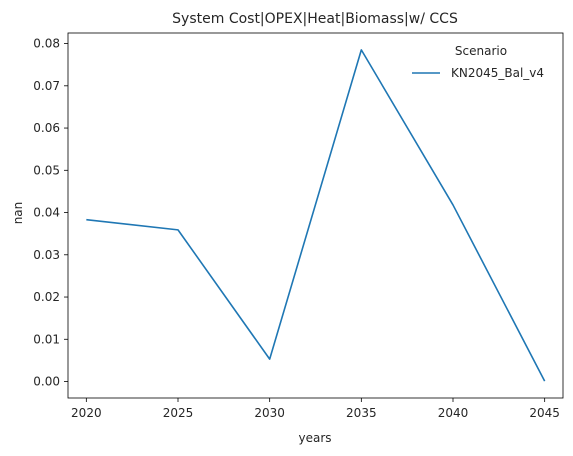 This screenshot has height=456, width=573. Describe the element at coordinates (18, 213) in the screenshot. I see `y-axis-label: nan` at that location.